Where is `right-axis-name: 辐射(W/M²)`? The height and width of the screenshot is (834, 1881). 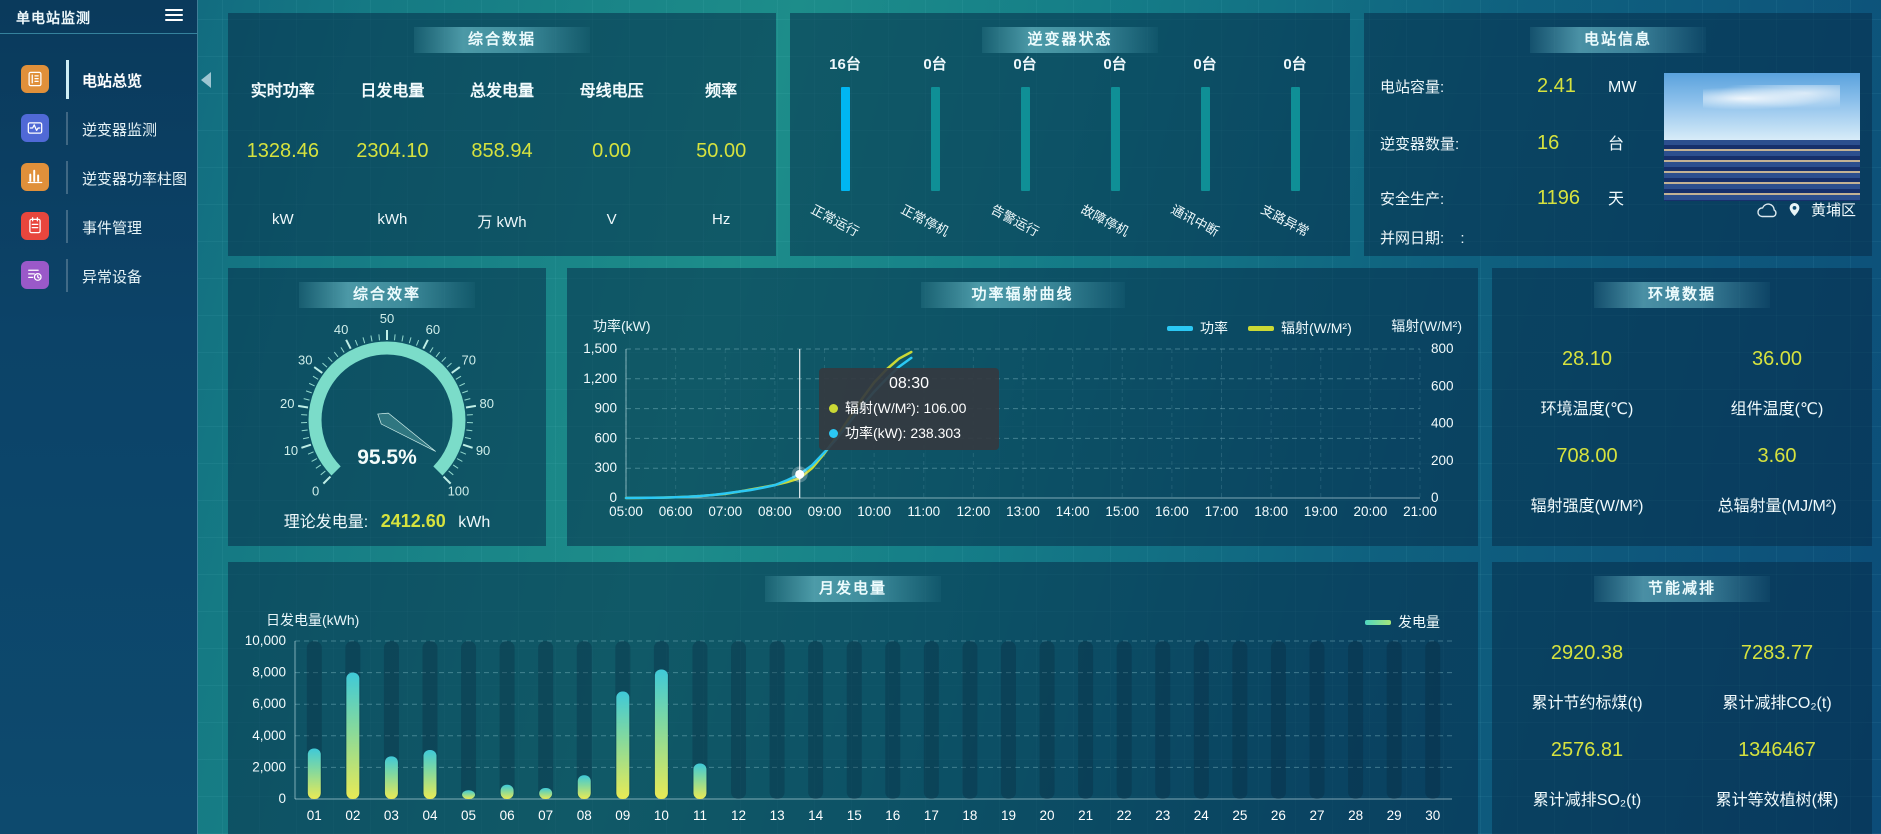 right-axis-name: 辐射(W/M²) is located at coordinates (1426, 326).